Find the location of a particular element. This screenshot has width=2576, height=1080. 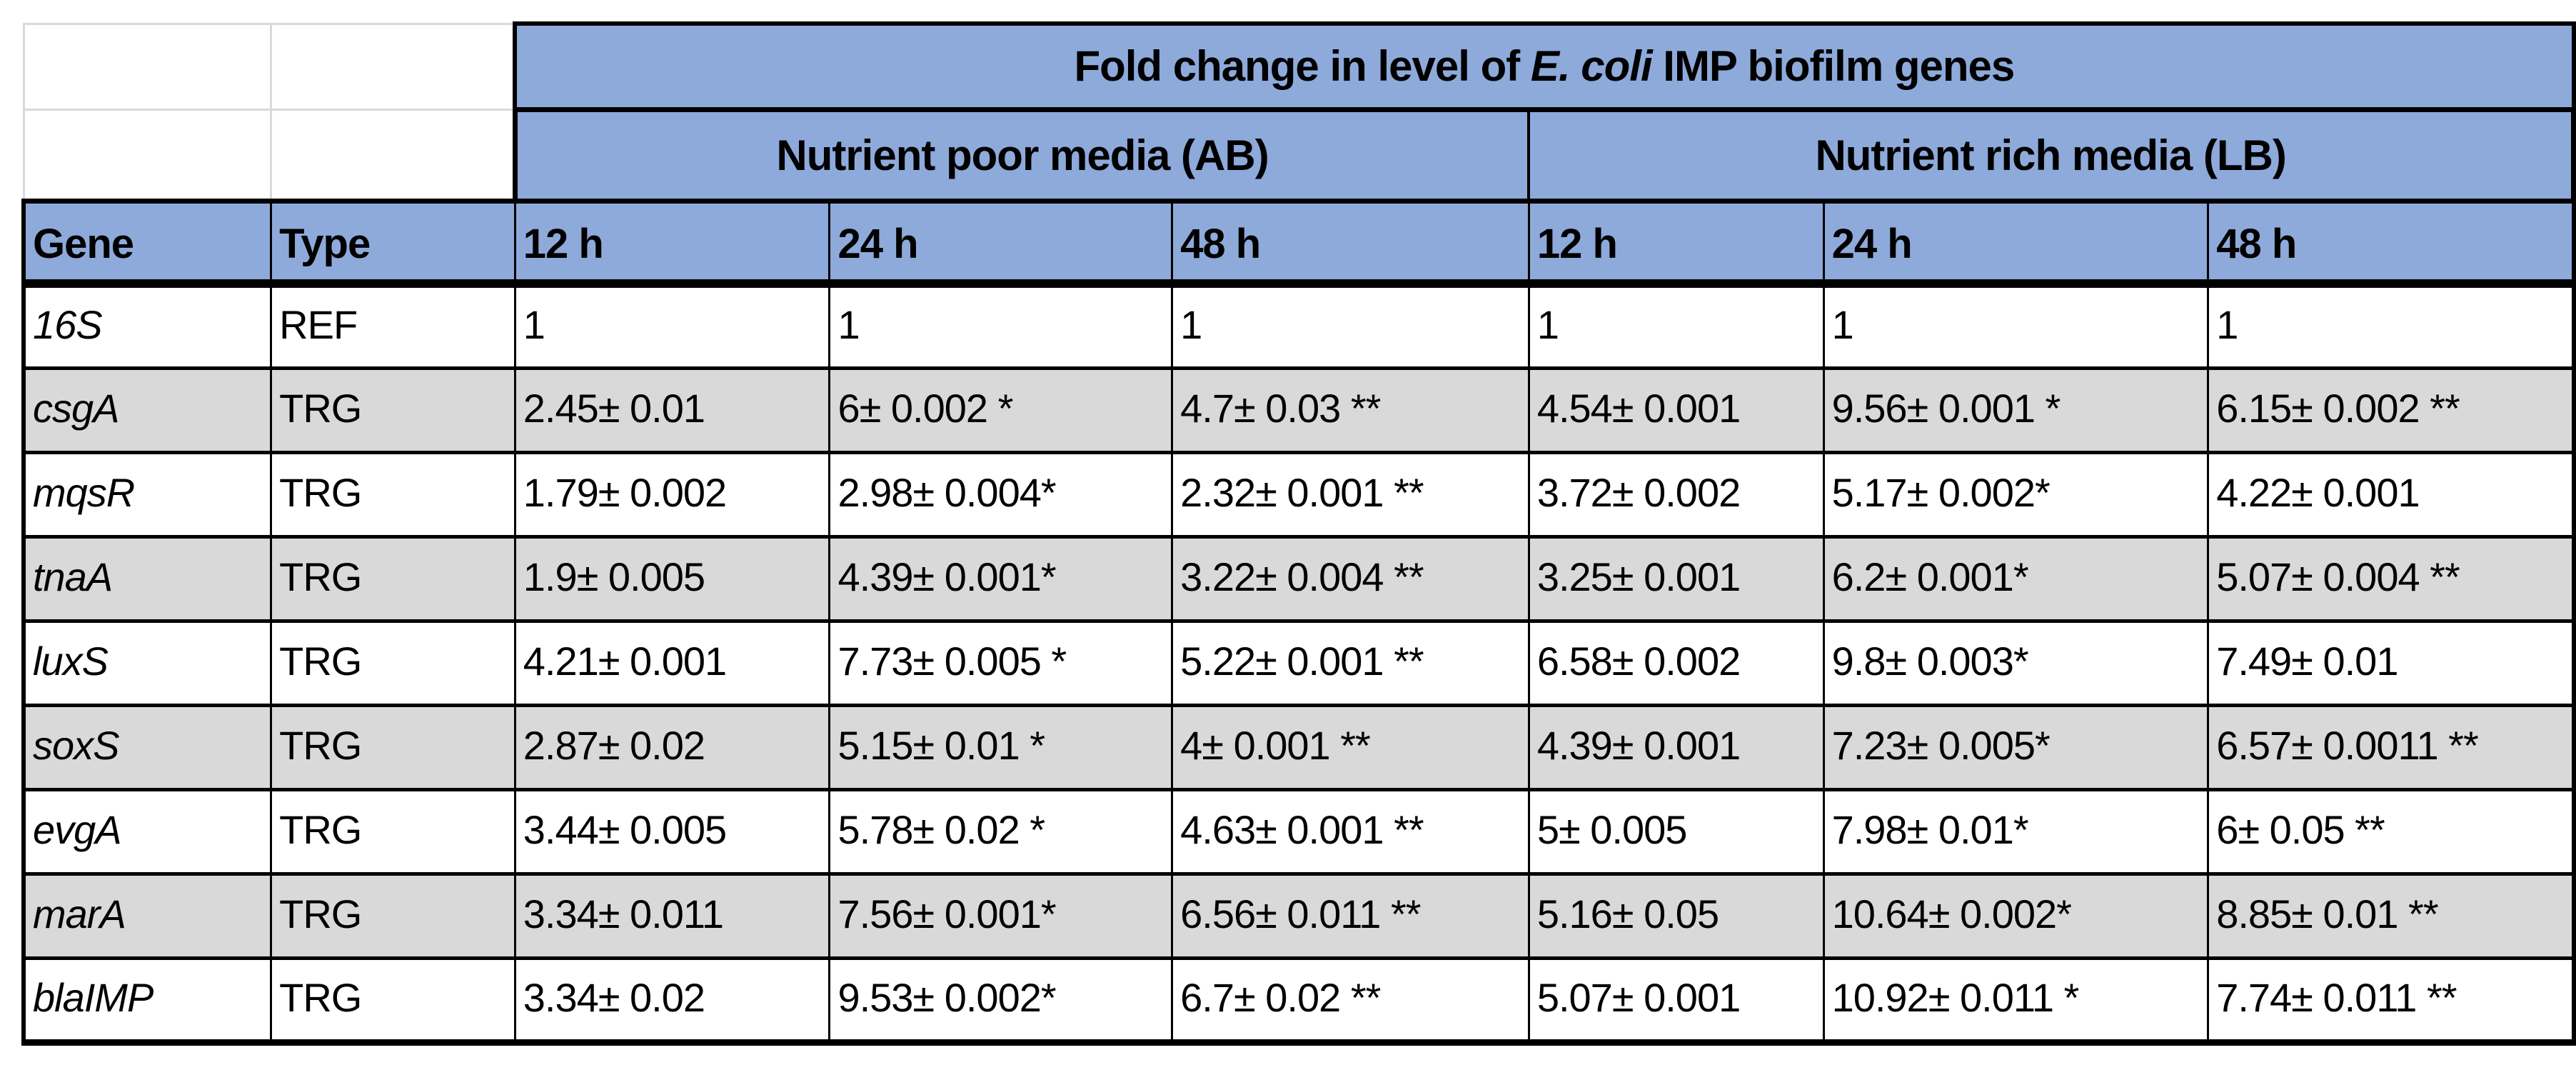

cell-value: 7.23± 0.005* is located at coordinates (2016, 747).